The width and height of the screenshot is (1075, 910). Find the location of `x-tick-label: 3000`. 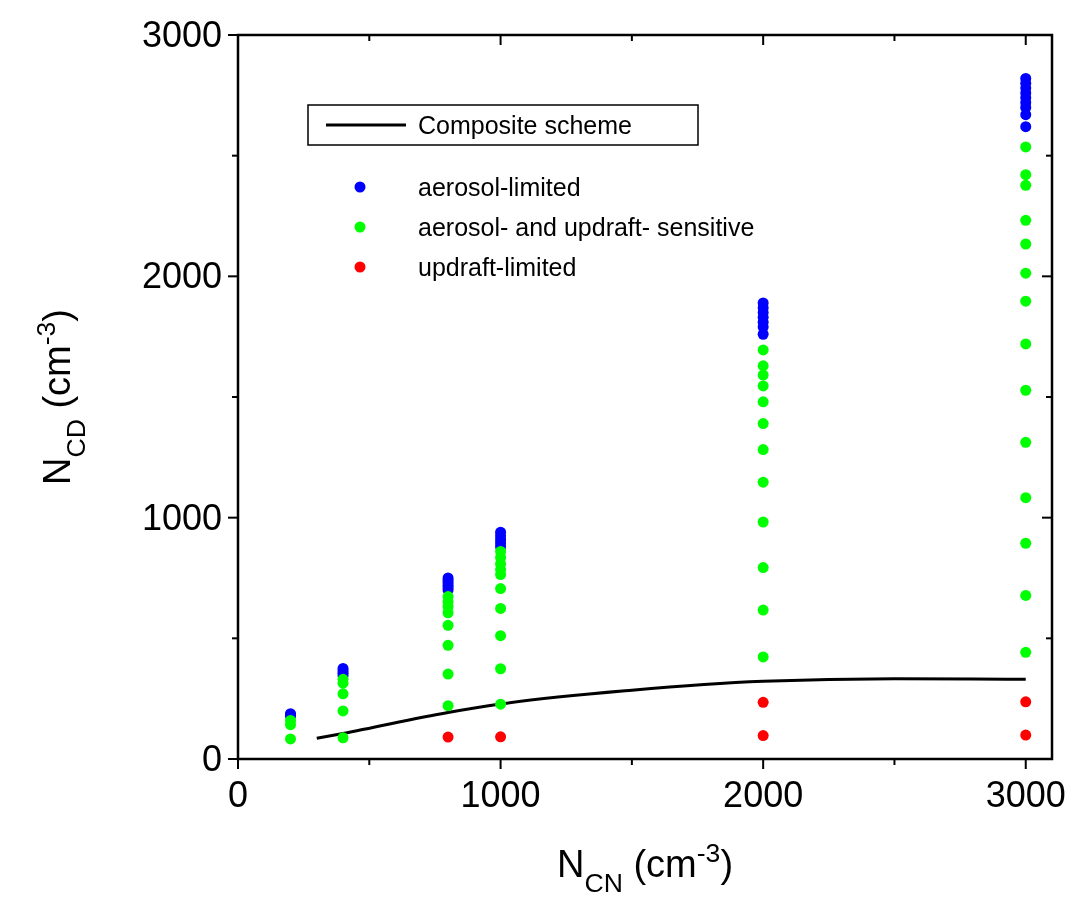

x-tick-label: 3000 is located at coordinates (1025, 794).